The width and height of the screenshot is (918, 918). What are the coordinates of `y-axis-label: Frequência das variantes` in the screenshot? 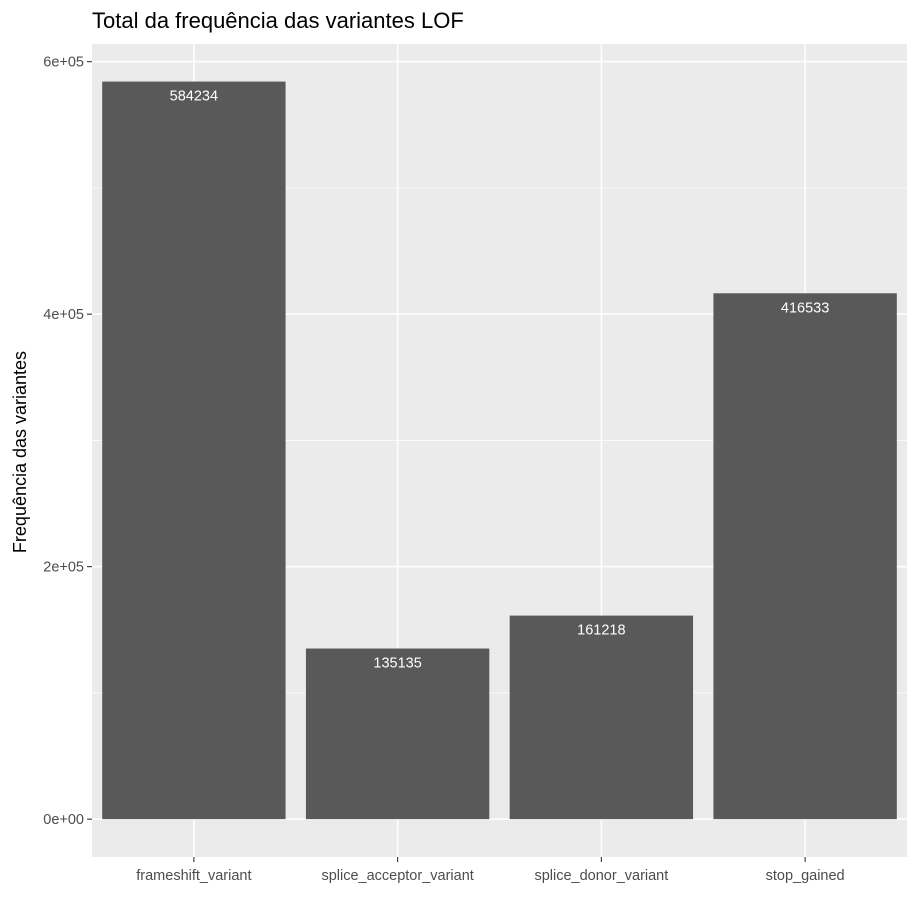 It's located at (20, 452).